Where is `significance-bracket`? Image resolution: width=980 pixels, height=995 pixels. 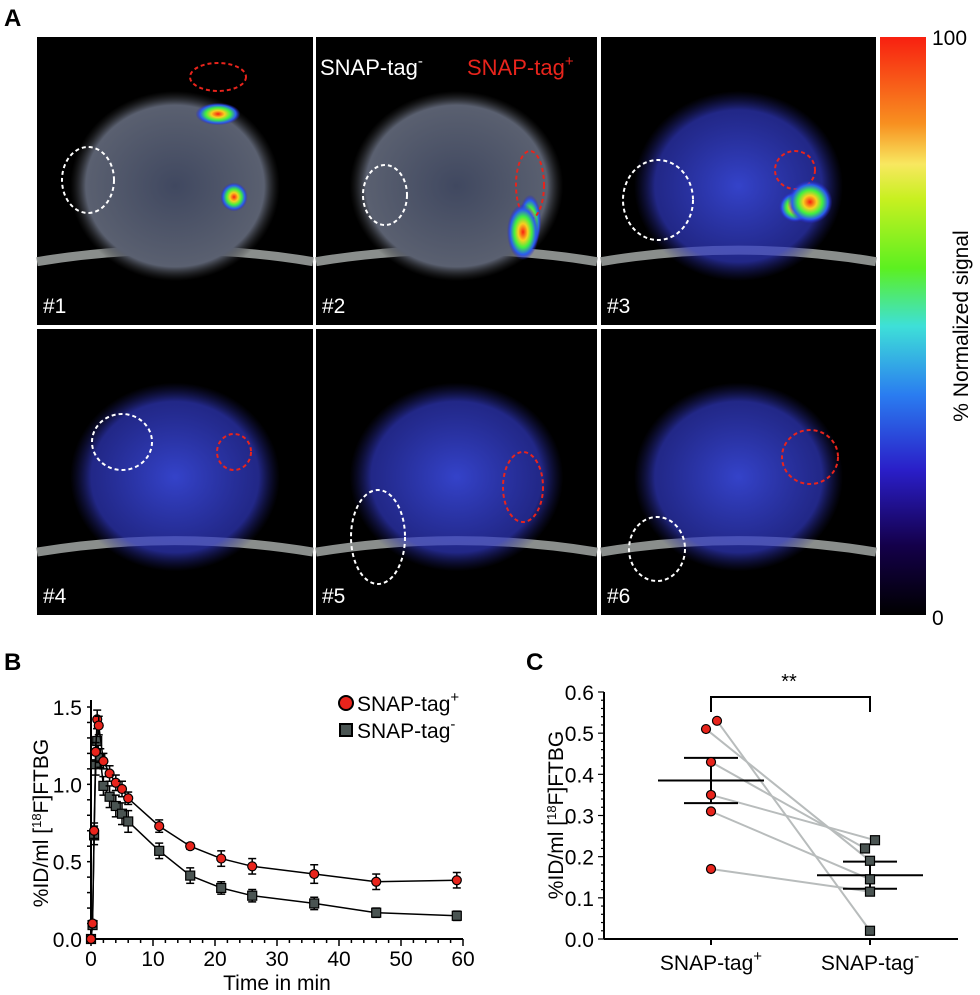
significance-bracket is located at coordinates (790, 704).